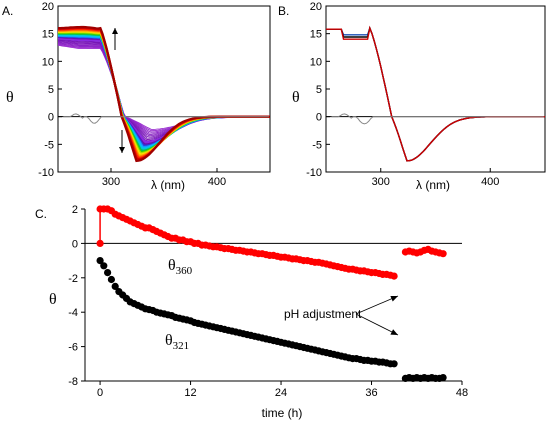 The width and height of the screenshot is (550, 423). Describe the element at coordinates (281, 393) in the screenshot. I see `panel-c-xtick-label: 24` at that location.